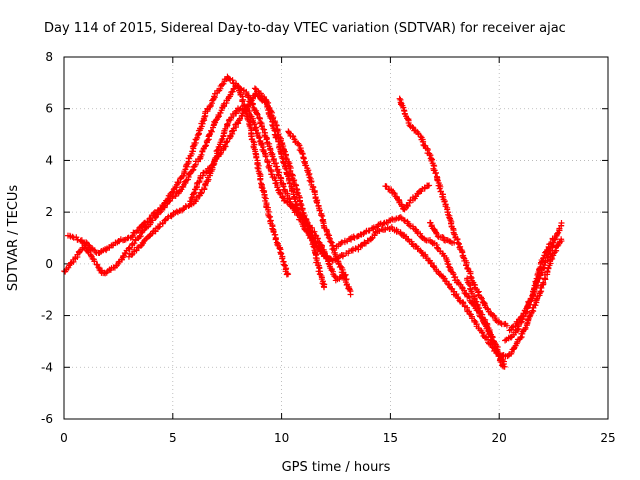  I want to click on x-tick-label: 20, so click(499, 438).